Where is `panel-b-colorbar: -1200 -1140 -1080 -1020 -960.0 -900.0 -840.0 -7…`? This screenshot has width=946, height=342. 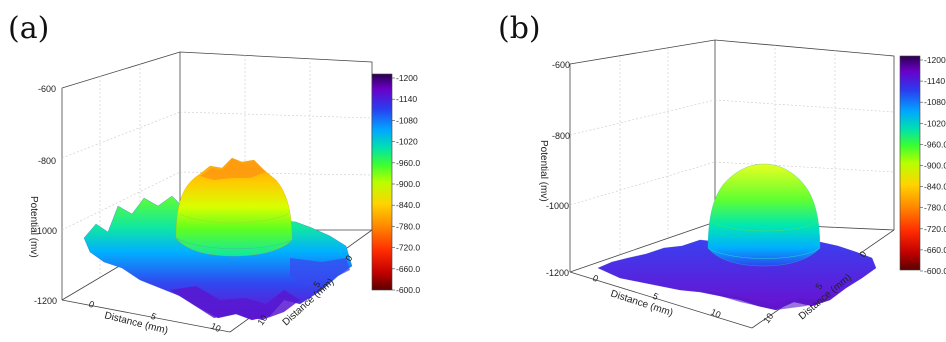 panel-b-colorbar: -1200 -1140 -1080 -1020 -960.0 -900.0 -840.0 -7… is located at coordinates (922, 165).